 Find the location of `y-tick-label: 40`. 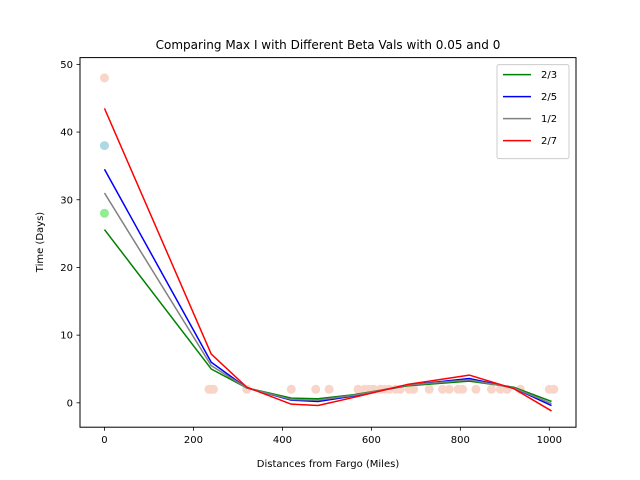

y-tick-label: 40 is located at coordinates (66, 133).